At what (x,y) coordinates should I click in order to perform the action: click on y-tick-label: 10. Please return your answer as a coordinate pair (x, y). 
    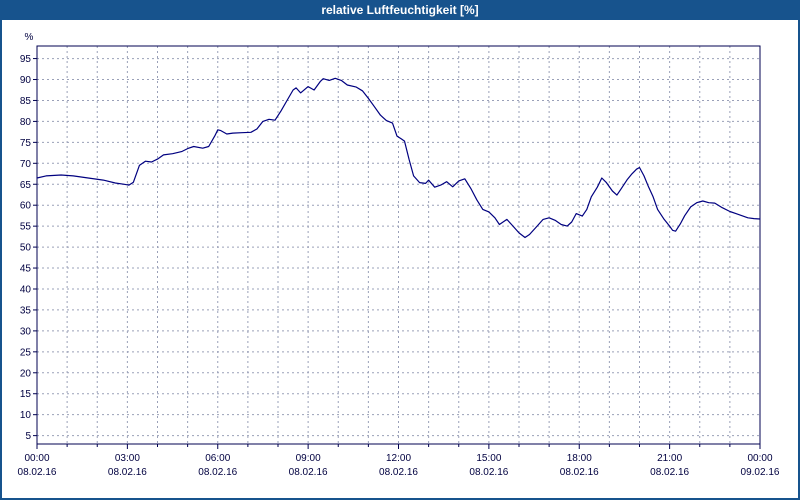
    Looking at the image, I should click on (26, 415).